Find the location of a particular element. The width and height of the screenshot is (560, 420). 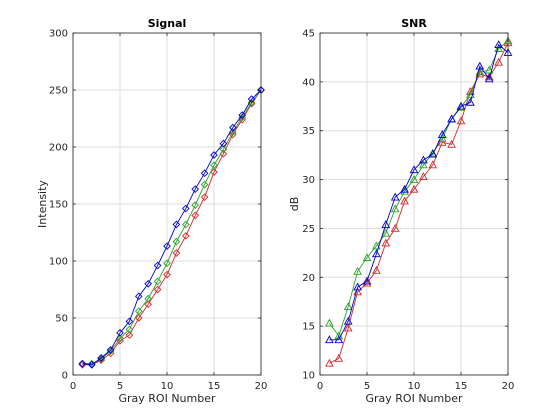

x-axis-label: Gray ROI Number is located at coordinates (414, 398).